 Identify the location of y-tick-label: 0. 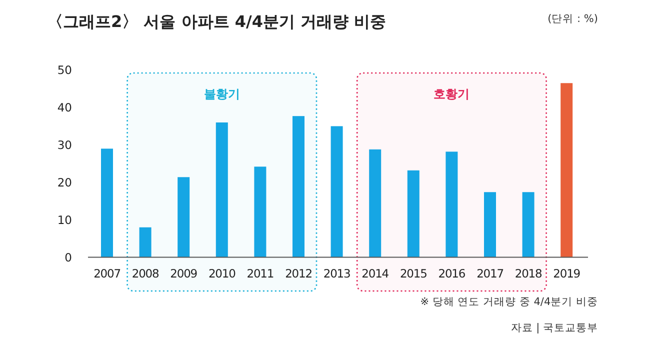
(68, 257).